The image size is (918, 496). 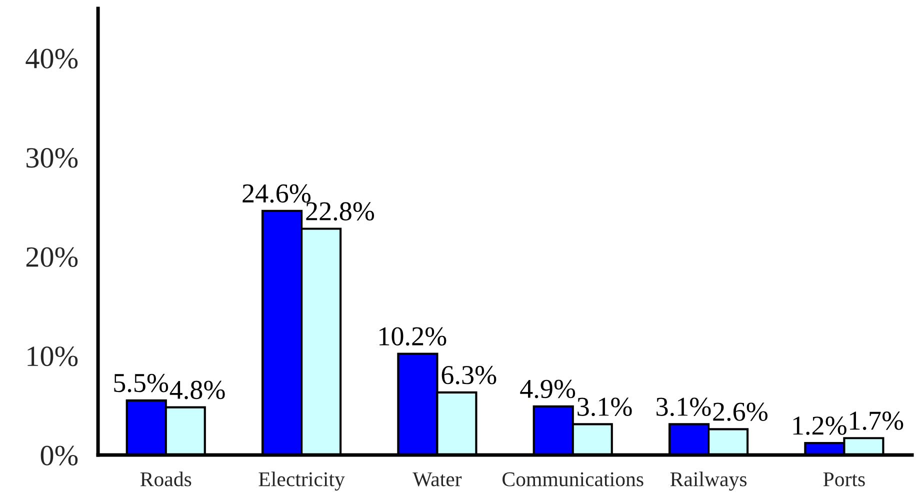 What do you see at coordinates (437, 479) in the screenshot?
I see `x-tick-label: Water` at bounding box center [437, 479].